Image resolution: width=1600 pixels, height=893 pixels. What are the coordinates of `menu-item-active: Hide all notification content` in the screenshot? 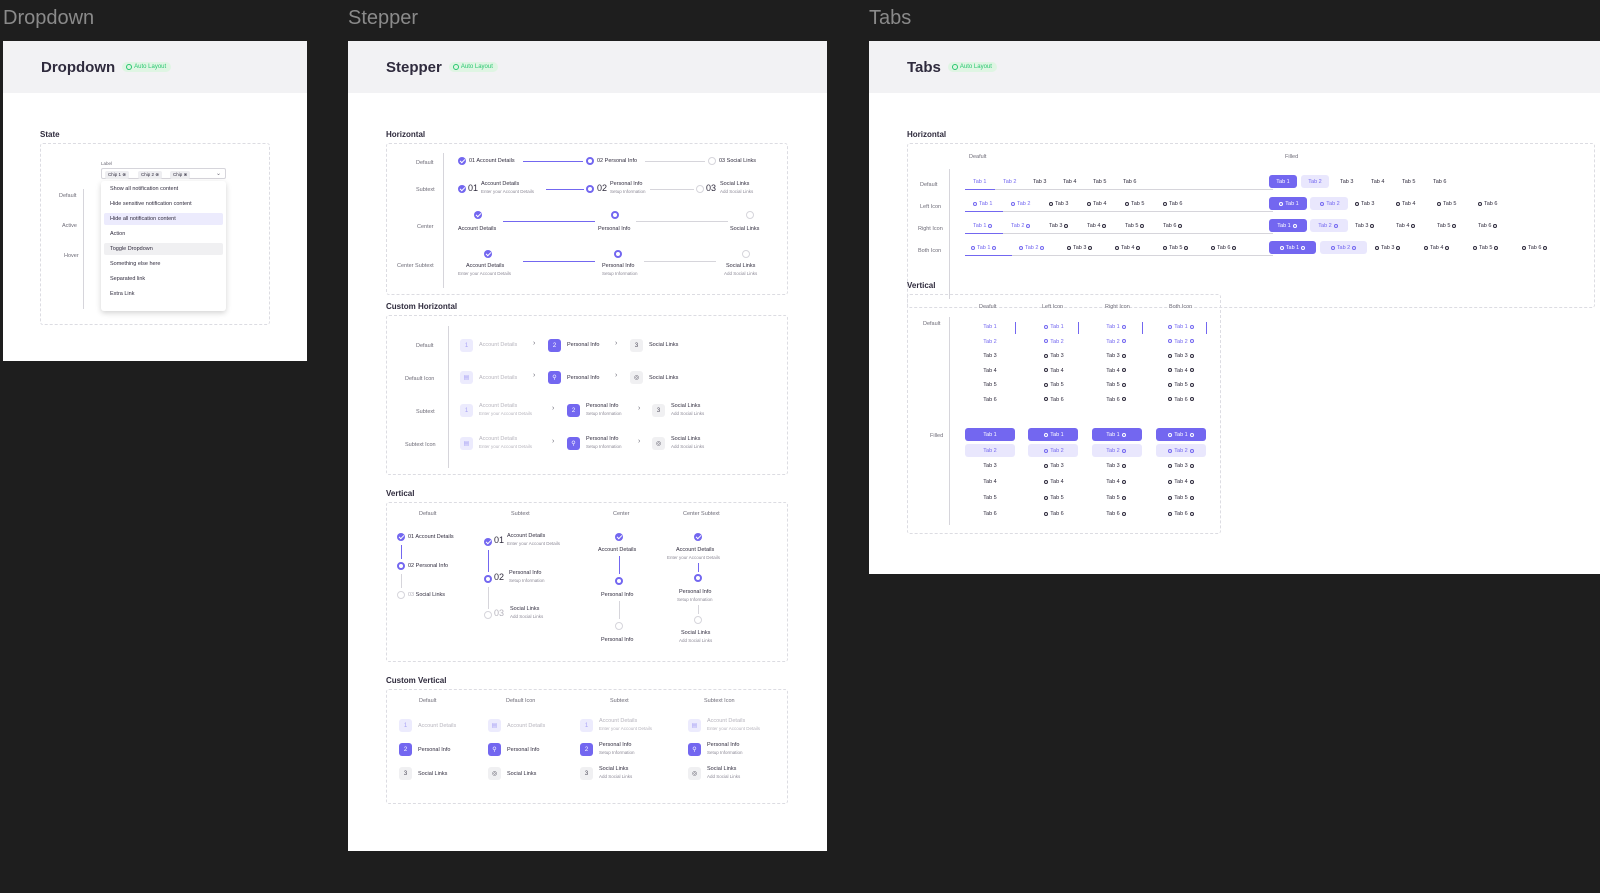 It's located at (143, 219).